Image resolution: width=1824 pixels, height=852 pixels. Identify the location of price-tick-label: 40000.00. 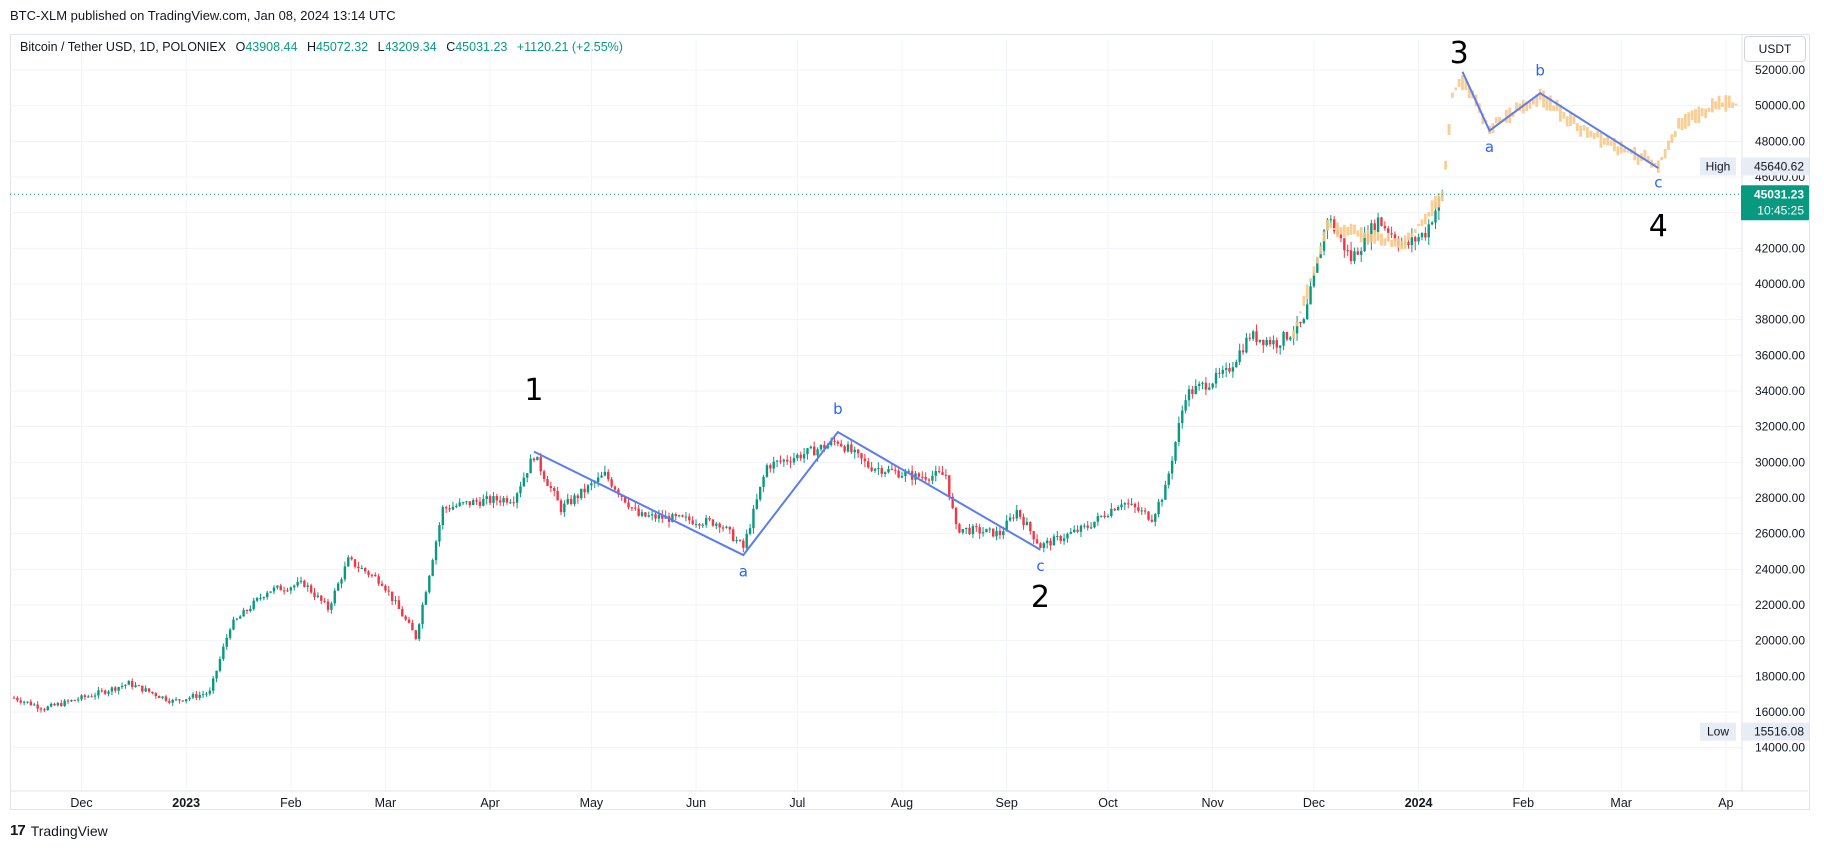
(1780, 284).